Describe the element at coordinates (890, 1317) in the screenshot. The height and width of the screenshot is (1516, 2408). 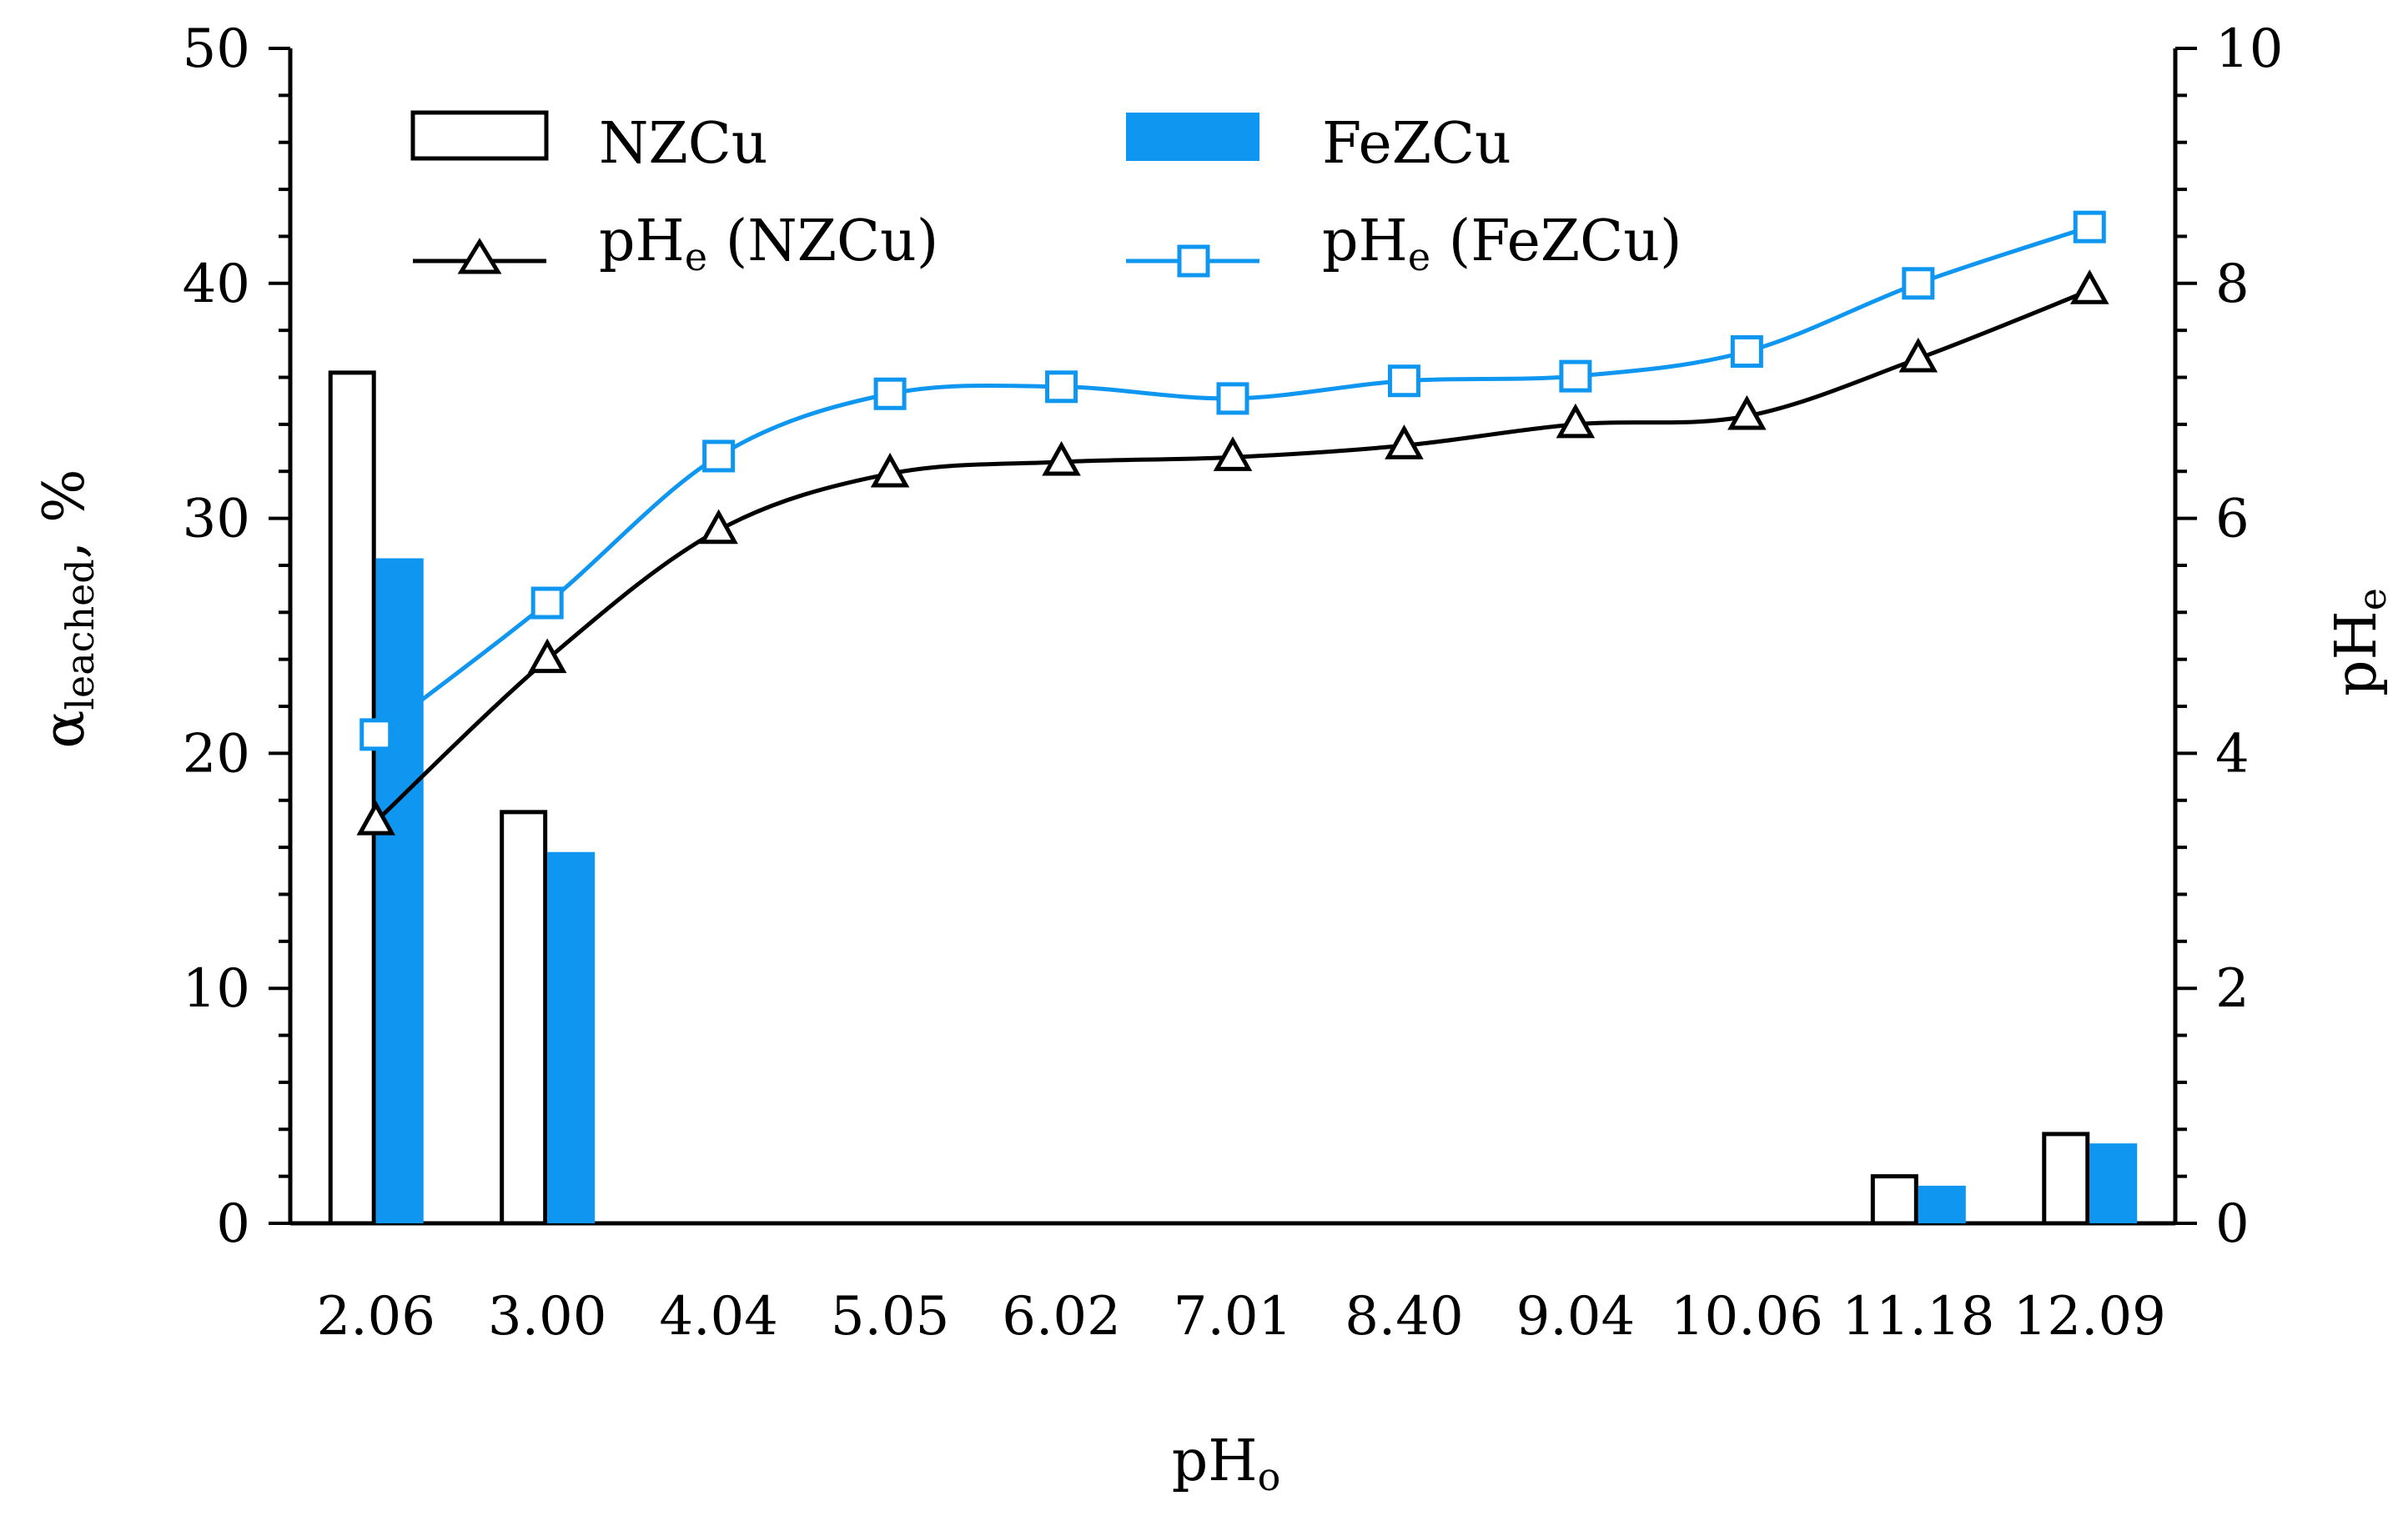
I see `x-tick-label: 5.05` at that location.